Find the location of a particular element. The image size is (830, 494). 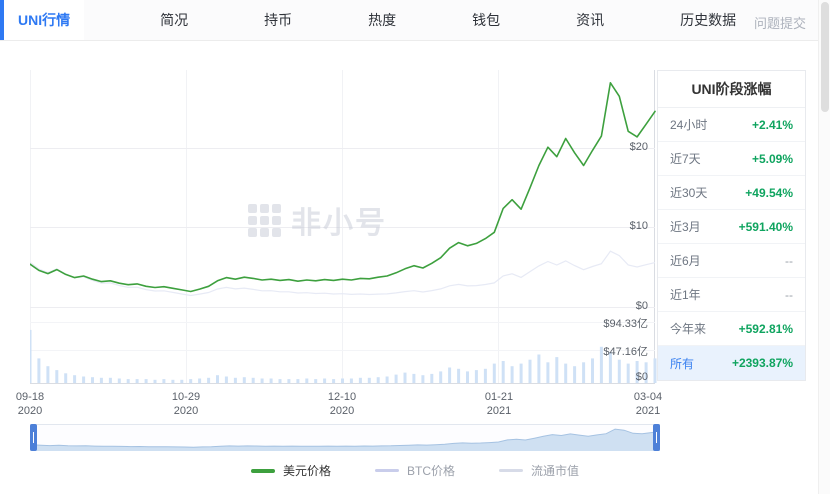

btc-price-line-swatch is located at coordinates (386, 470).